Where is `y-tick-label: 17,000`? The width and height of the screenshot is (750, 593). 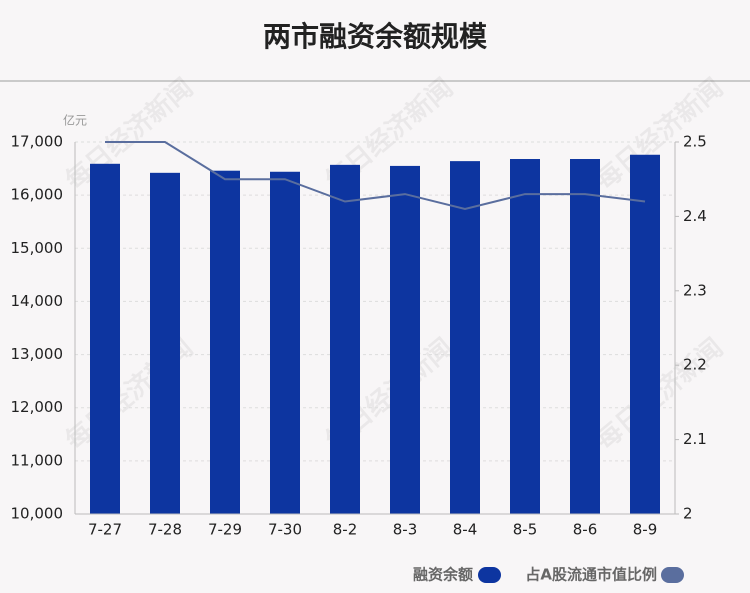 y-tick-label: 17,000 is located at coordinates (37, 142).